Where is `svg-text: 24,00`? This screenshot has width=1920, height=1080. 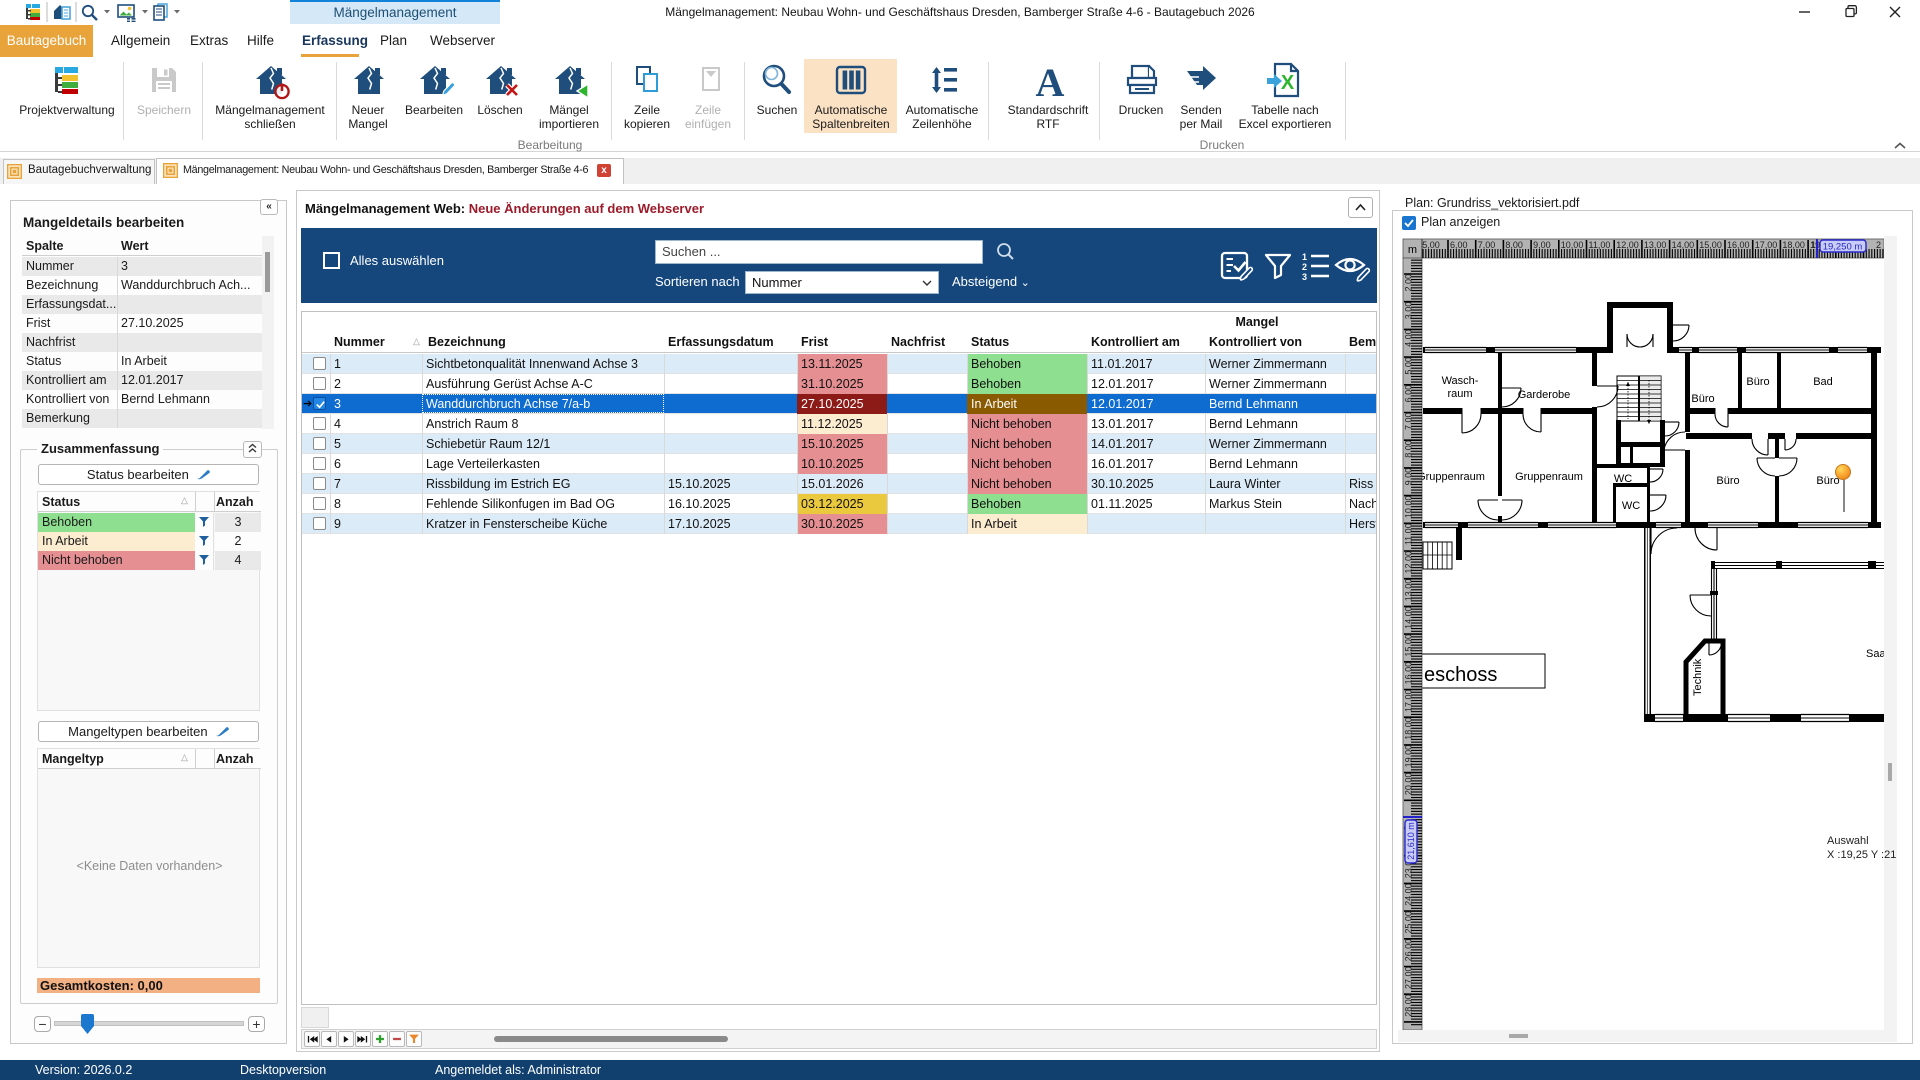
svg-text: 24,00 is located at coordinates (1409, 894).